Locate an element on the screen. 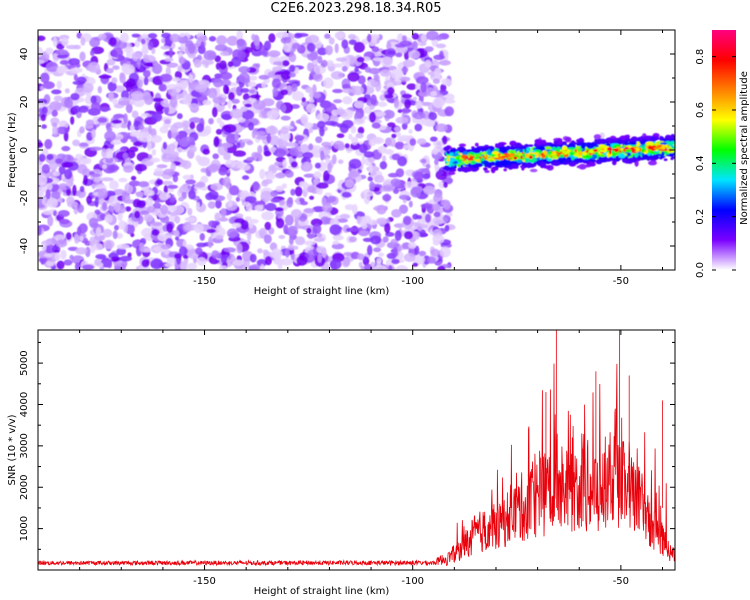  snr-ytick-label: 4000 is located at coordinates (24, 404).